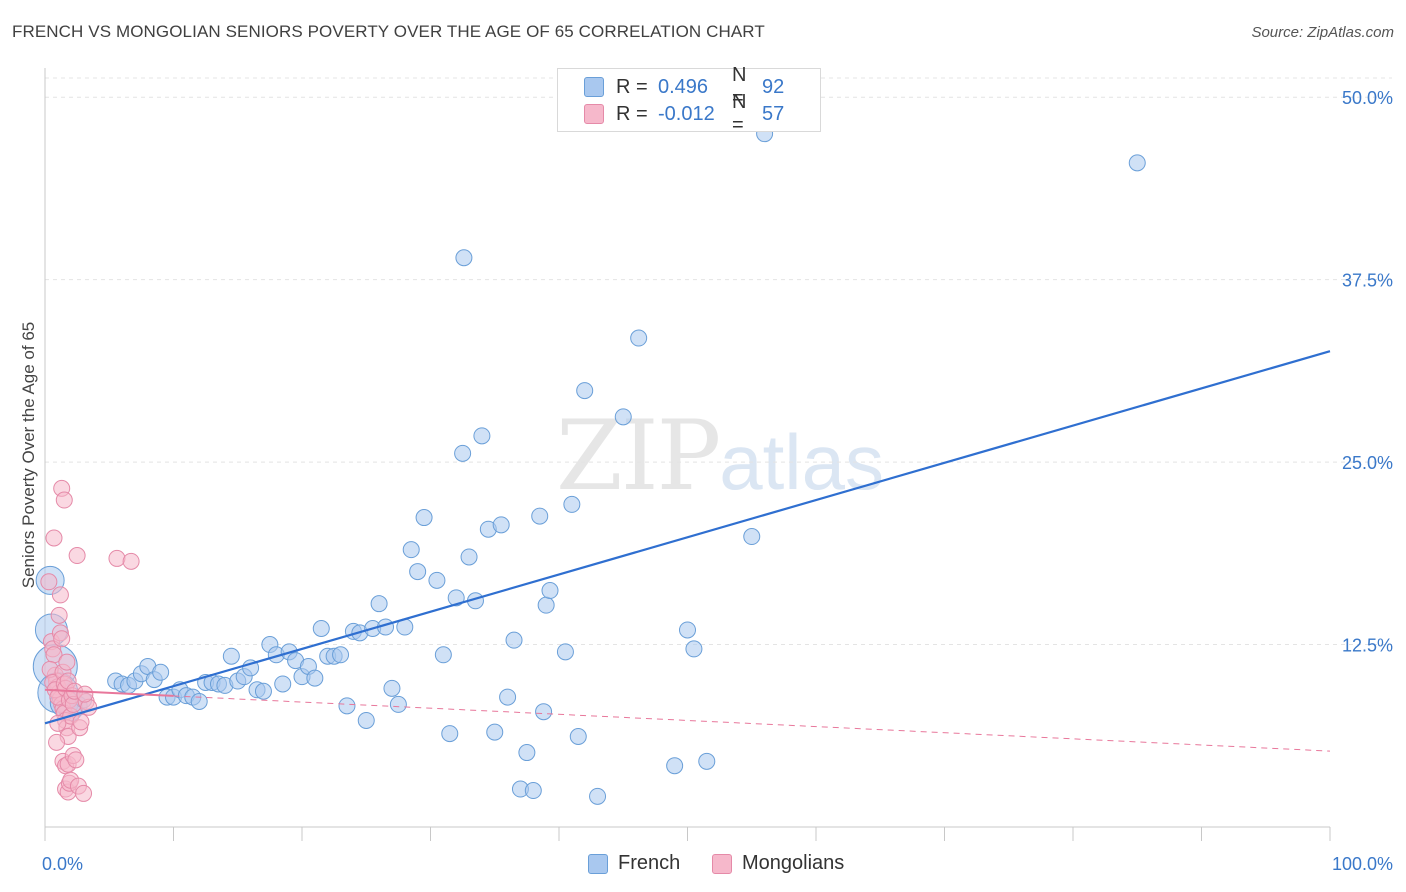 This screenshot has width=1406, height=892. What do you see at coordinates (1367, 463) in the screenshot?
I see `y-tick-label: 25.0%` at bounding box center [1367, 463].